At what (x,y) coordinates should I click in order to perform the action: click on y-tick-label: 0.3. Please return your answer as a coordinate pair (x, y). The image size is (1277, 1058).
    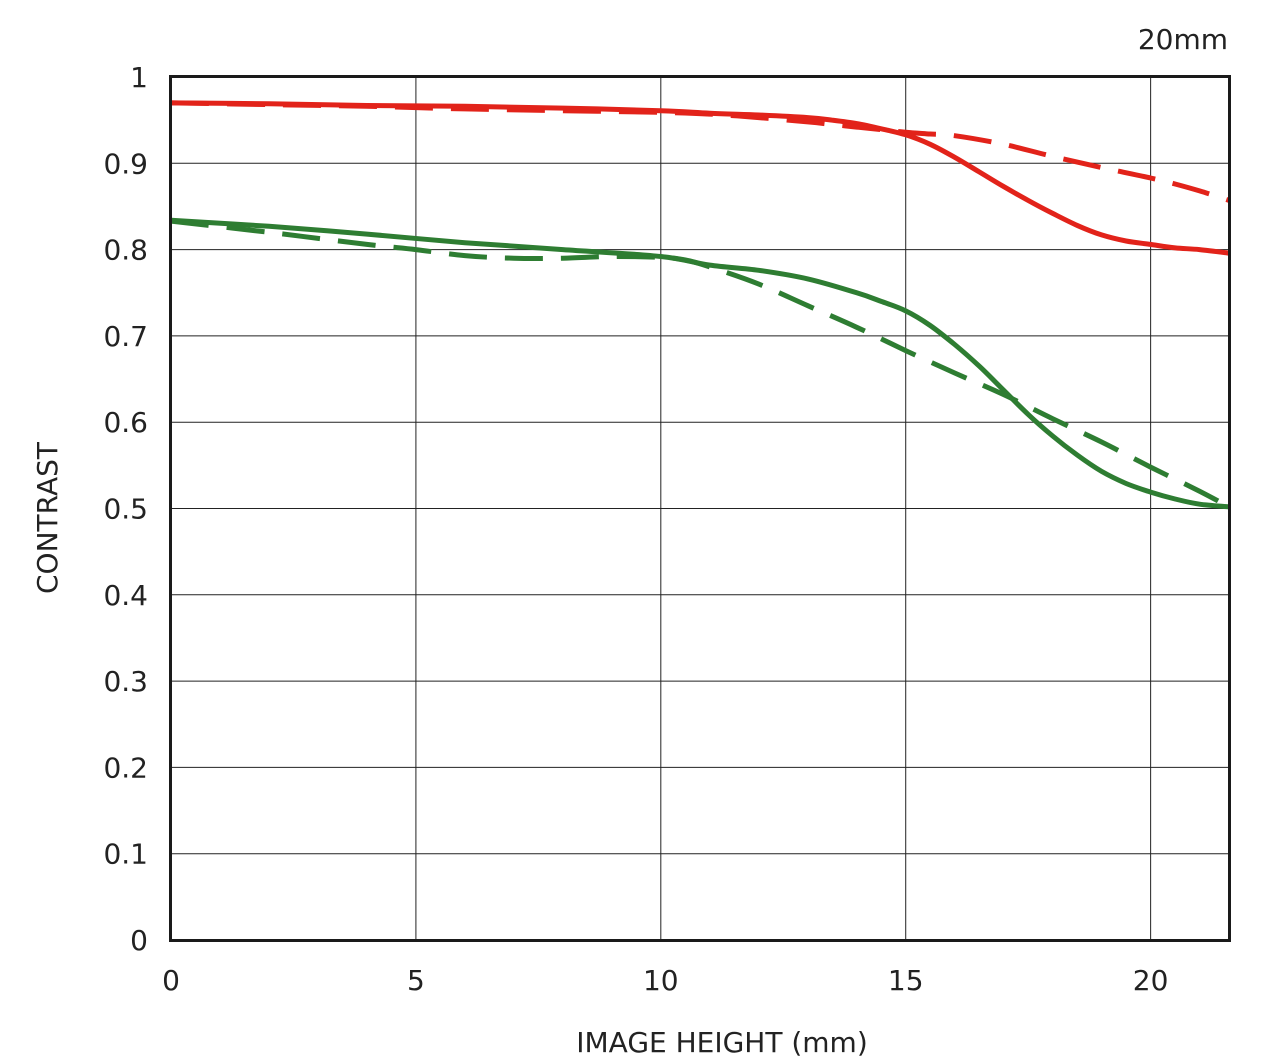
    Looking at the image, I should click on (125, 681).